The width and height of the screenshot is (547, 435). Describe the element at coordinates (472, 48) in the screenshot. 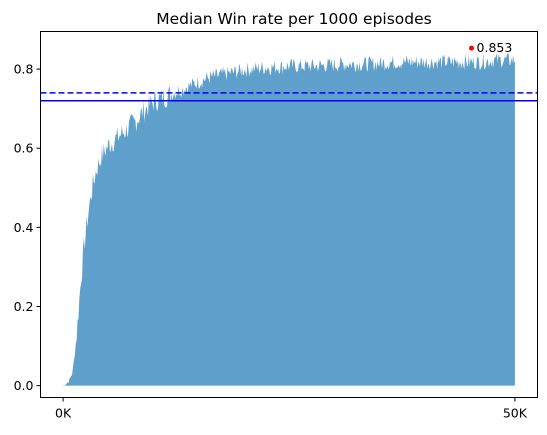

I see `max-point-marker` at that location.